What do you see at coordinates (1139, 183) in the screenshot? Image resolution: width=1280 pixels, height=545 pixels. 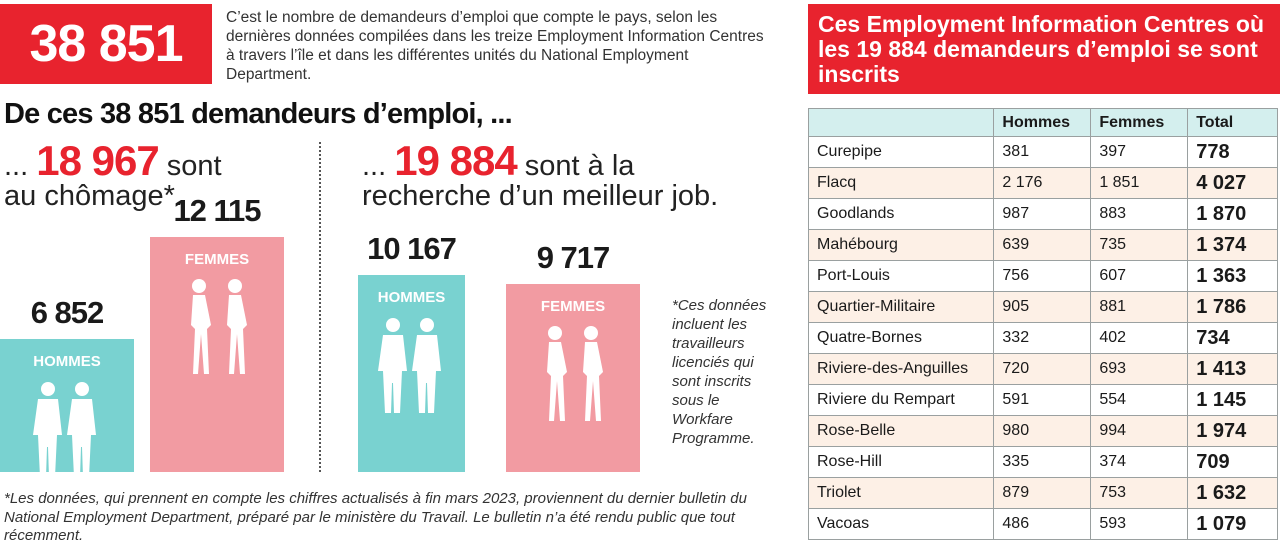 I see `cell-femmes: 1 851` at bounding box center [1139, 183].